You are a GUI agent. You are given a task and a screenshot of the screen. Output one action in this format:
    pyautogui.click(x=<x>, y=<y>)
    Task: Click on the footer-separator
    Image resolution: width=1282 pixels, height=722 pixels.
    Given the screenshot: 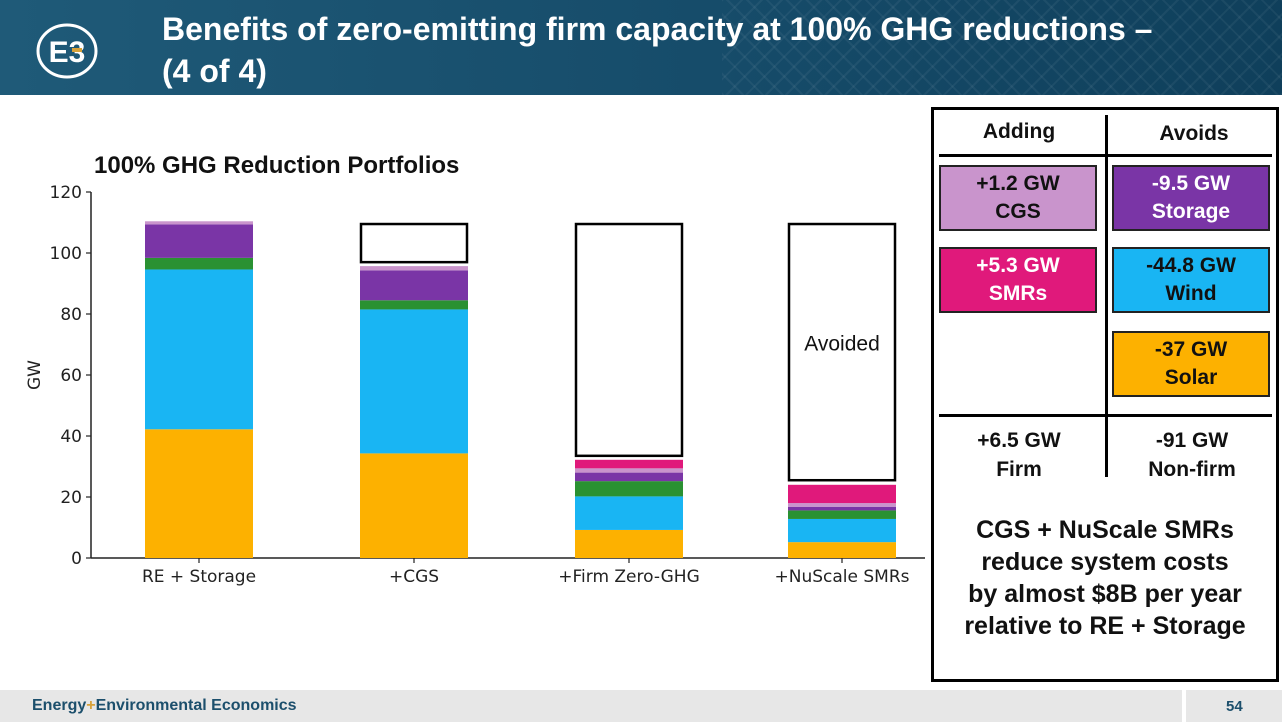 What is the action you would take?
    pyautogui.click(x=1184, y=706)
    